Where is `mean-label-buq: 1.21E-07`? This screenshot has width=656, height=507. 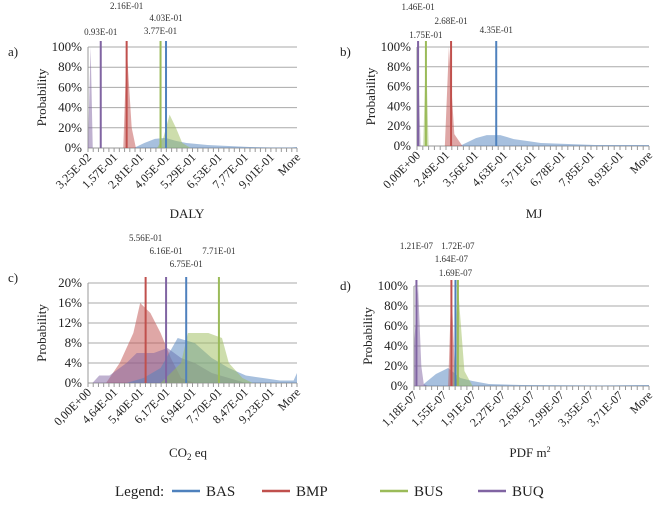 mean-label-buq: 1.21E-07 is located at coordinates (417, 246).